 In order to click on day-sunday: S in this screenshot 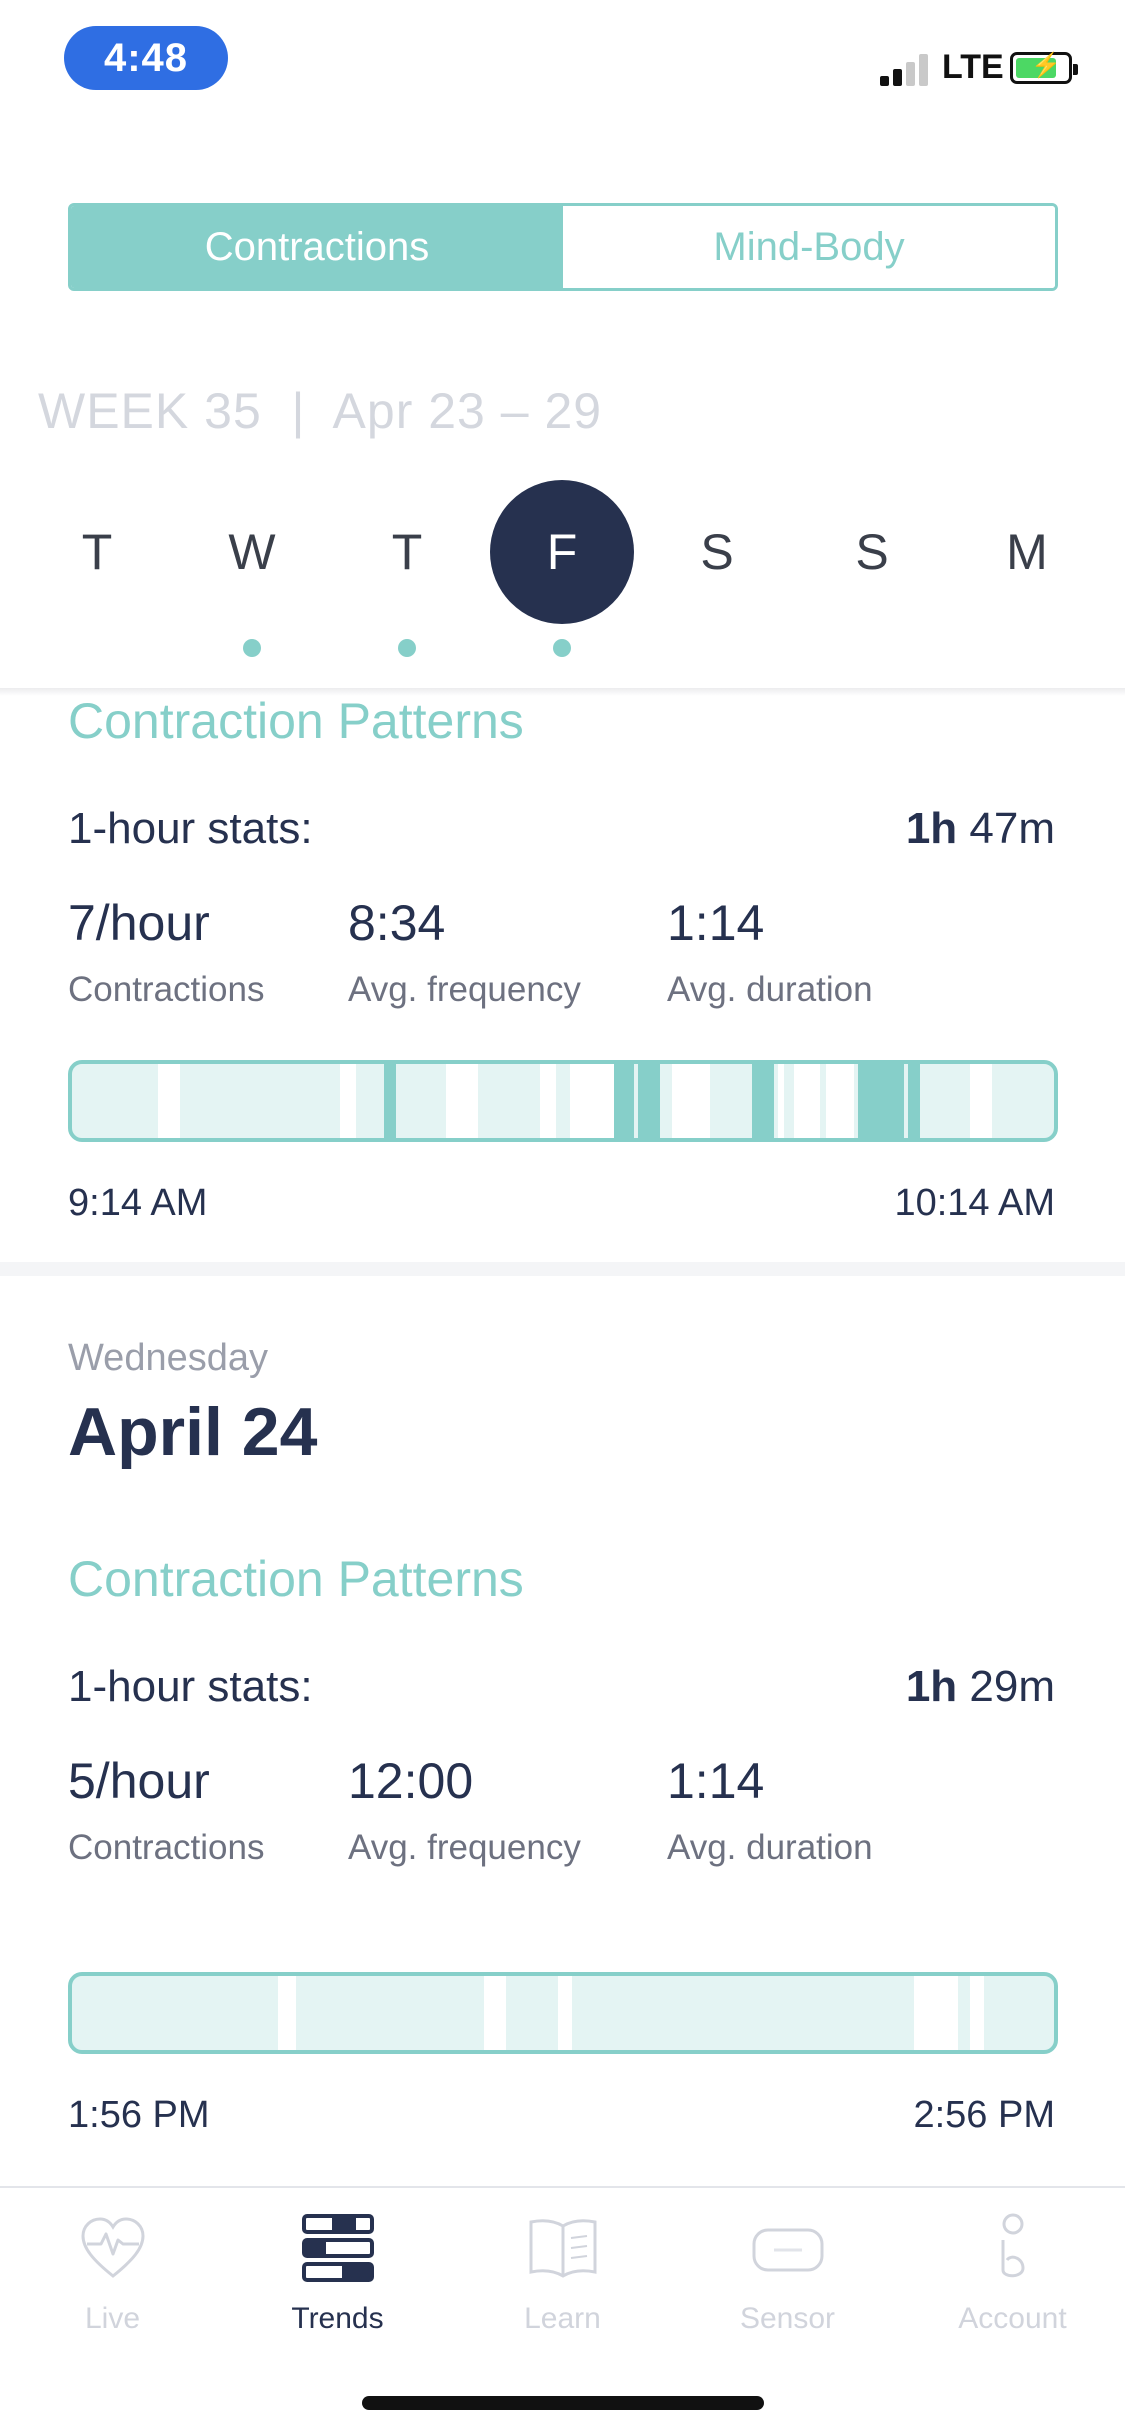, I will do `click(872, 552)`.